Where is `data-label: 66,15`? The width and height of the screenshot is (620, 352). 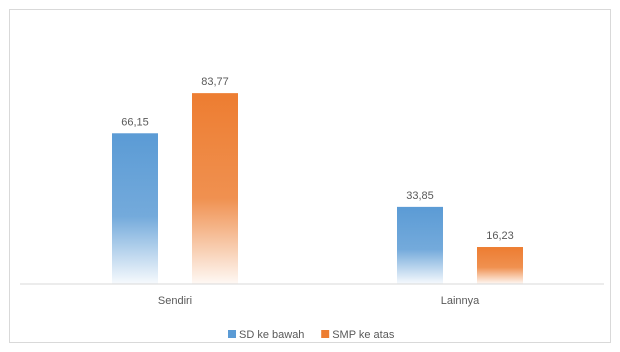 data-label: 66,15 is located at coordinates (135, 122).